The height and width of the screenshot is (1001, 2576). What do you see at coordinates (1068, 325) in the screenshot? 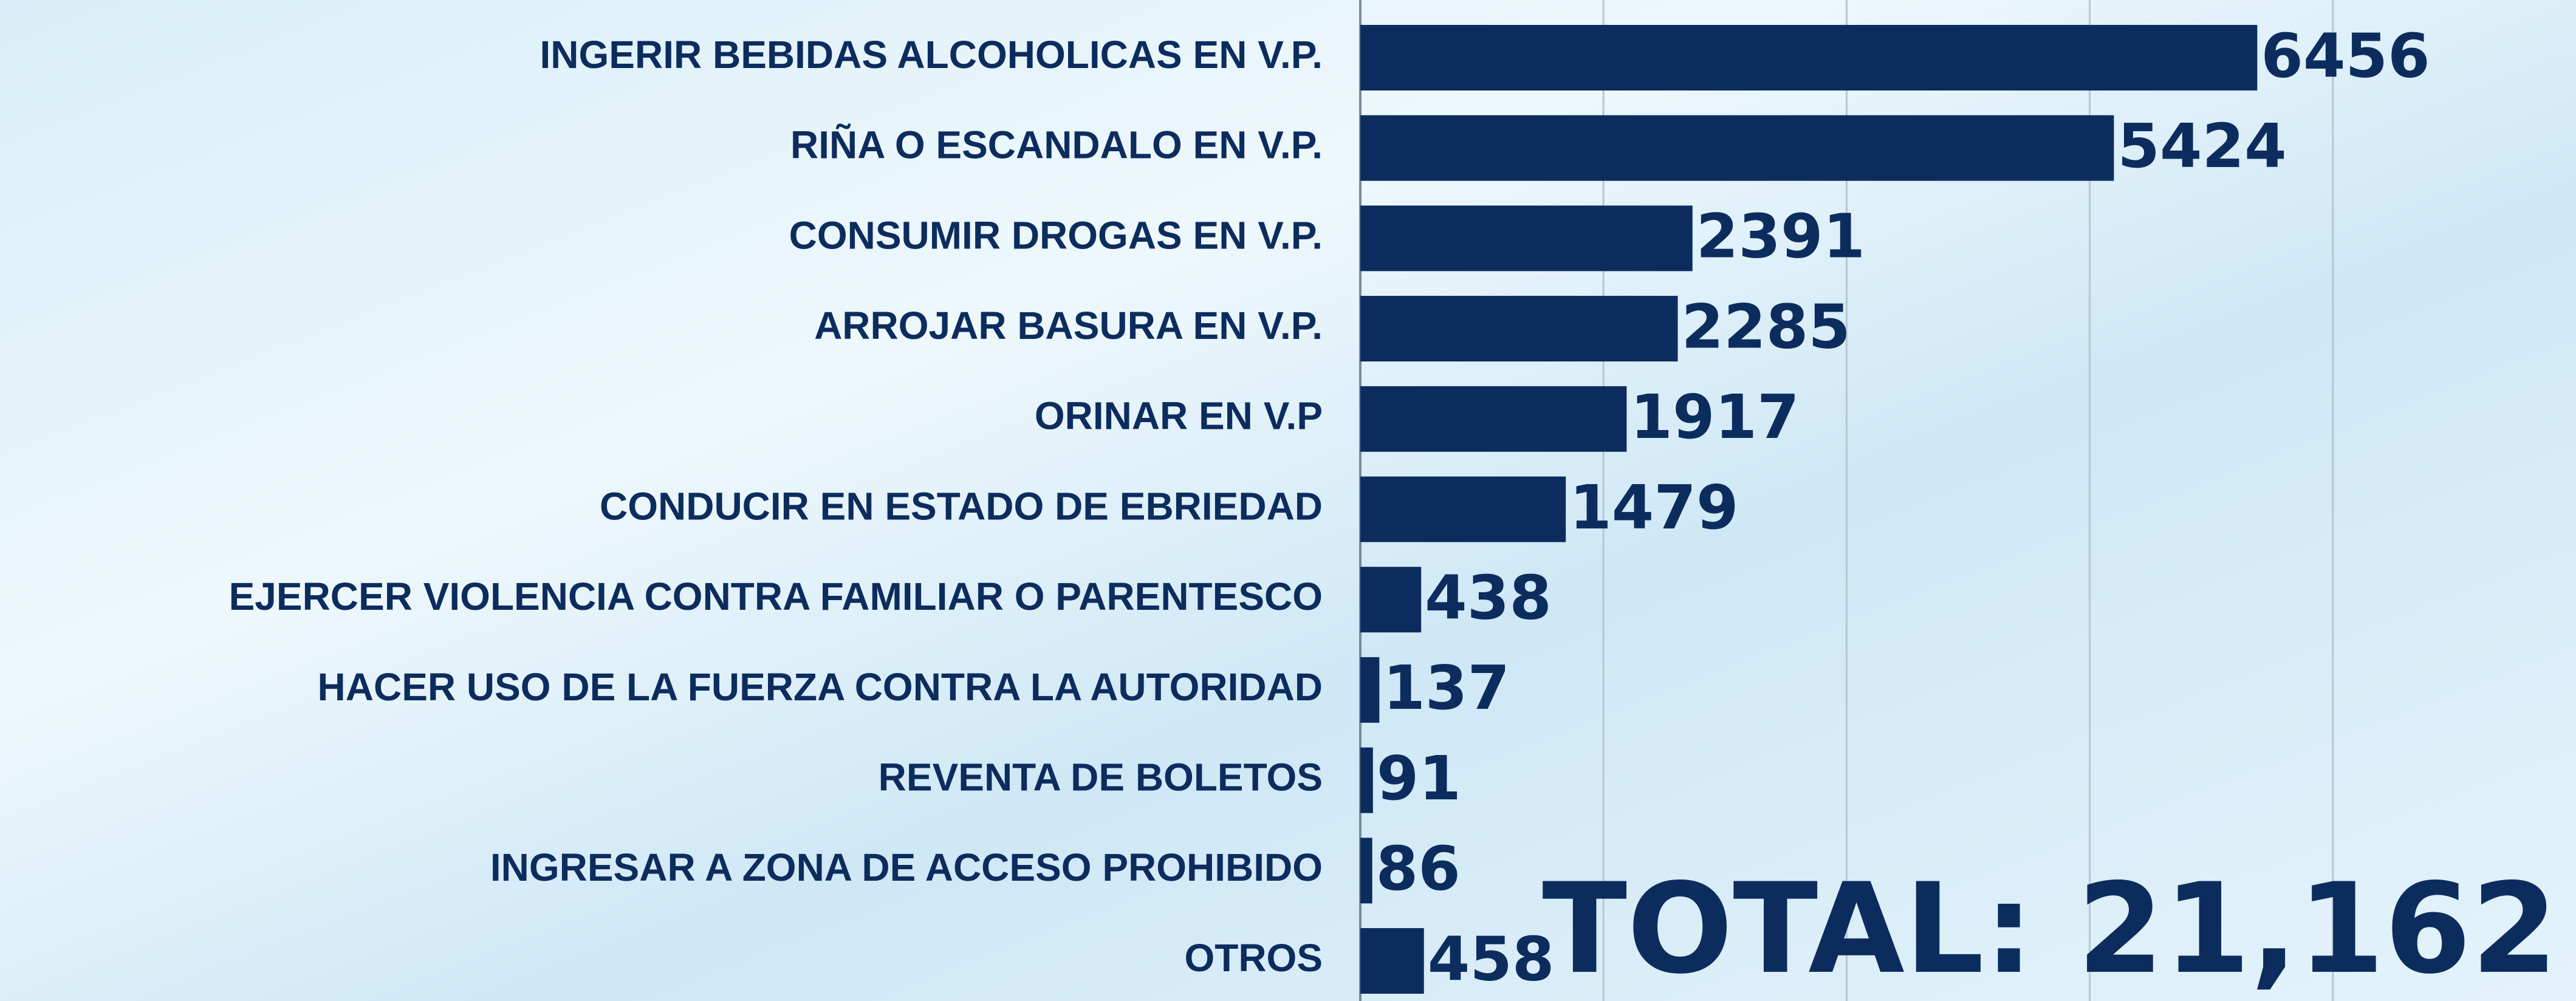
I see `category-label: ARROJAR BASURA EN V.P.` at bounding box center [1068, 325].